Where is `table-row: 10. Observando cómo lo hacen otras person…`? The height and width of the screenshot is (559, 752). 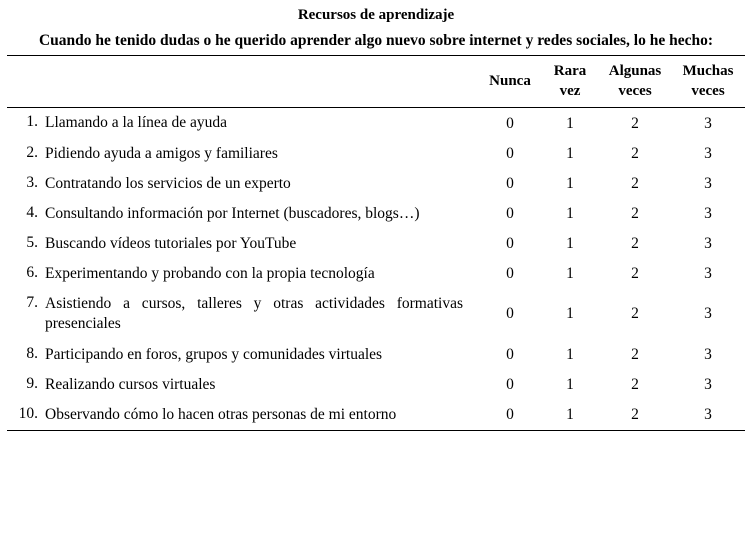
table-row: 10. Observando cómo lo hacen otras person… is located at coordinates (376, 415).